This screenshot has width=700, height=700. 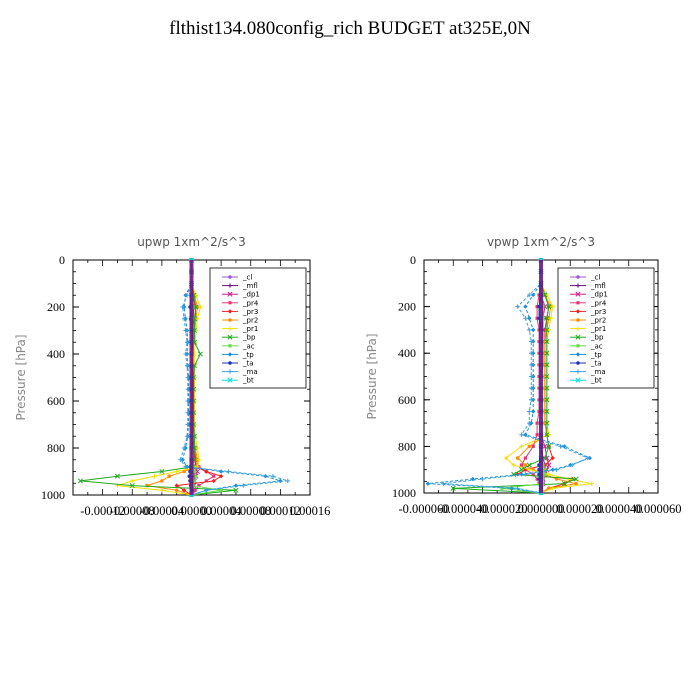 What do you see at coordinates (240, 372) in the screenshot?
I see `legend-item: _ma` at bounding box center [240, 372].